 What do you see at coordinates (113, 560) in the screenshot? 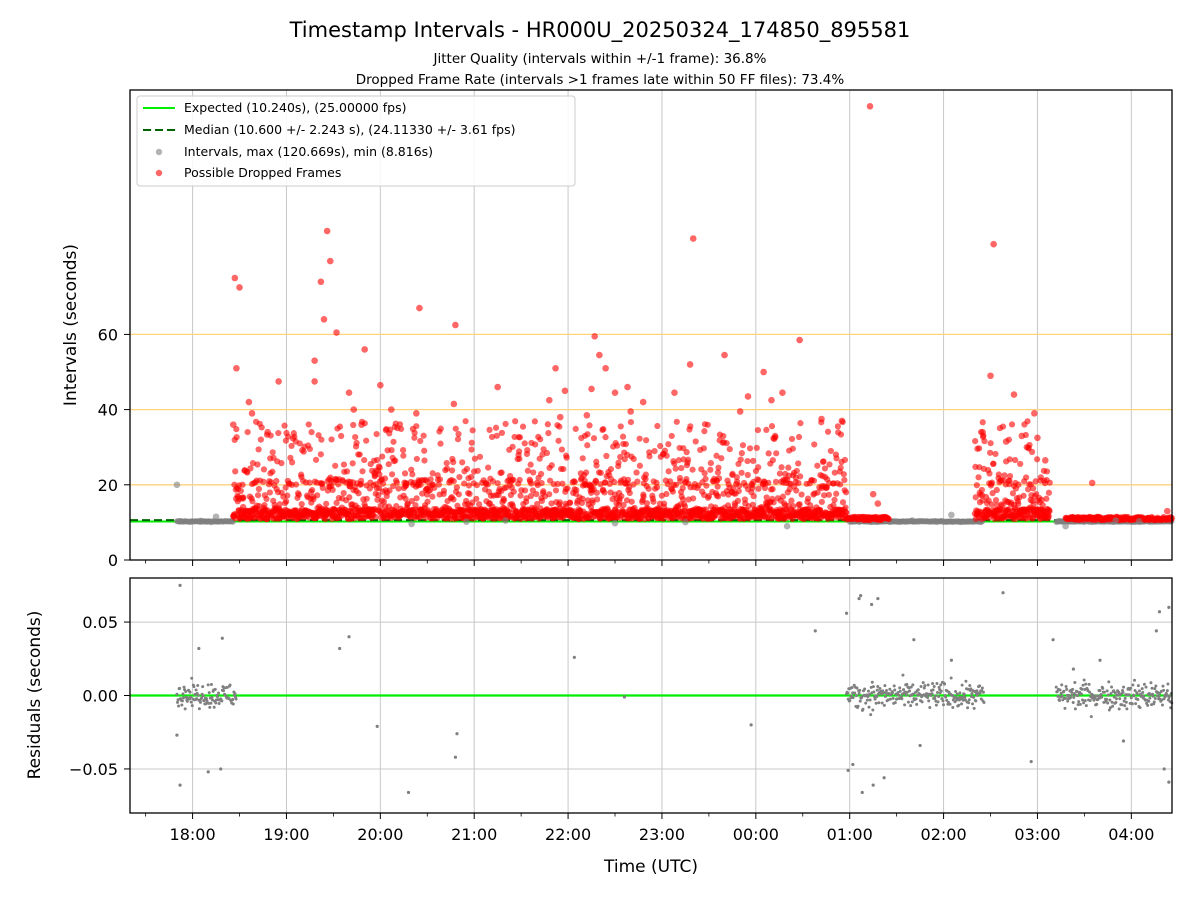
I see `top-y-tick-label: 0` at bounding box center [113, 560].